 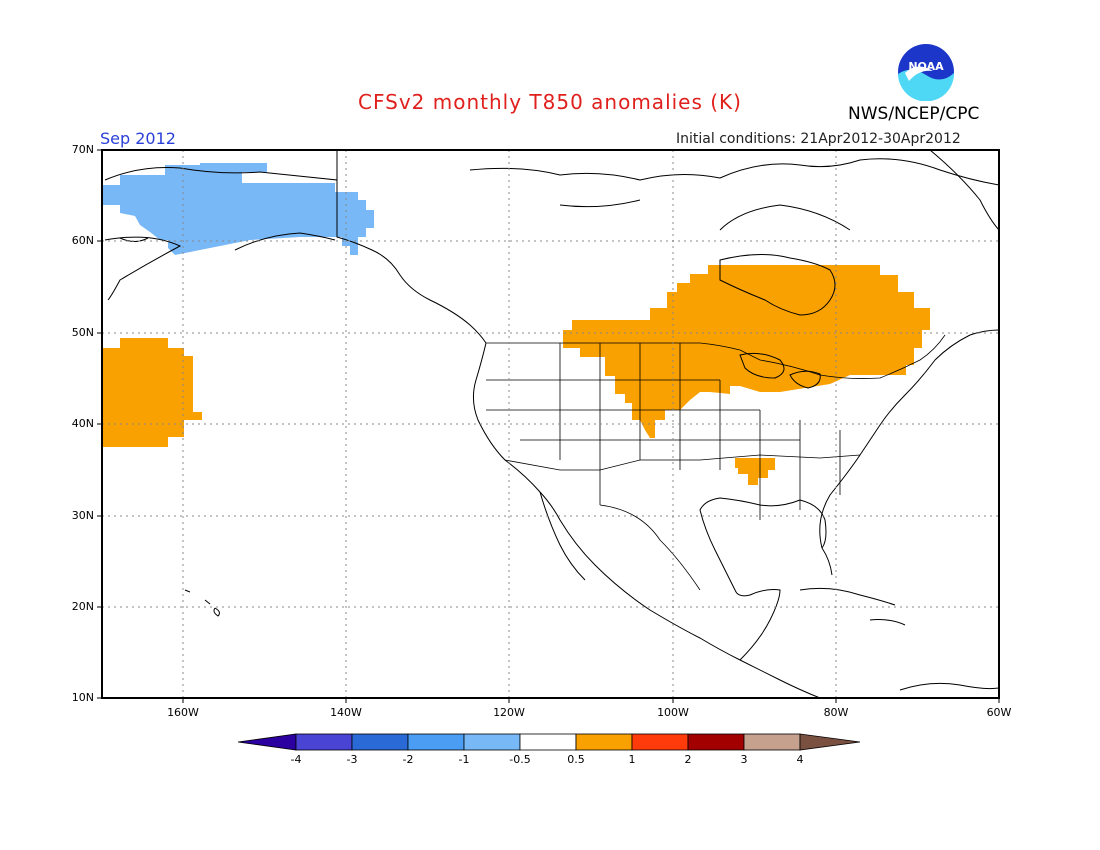 What do you see at coordinates (914, 114) in the screenshot?
I see `agency-credit: NWS/NCEP/CPC` at bounding box center [914, 114].